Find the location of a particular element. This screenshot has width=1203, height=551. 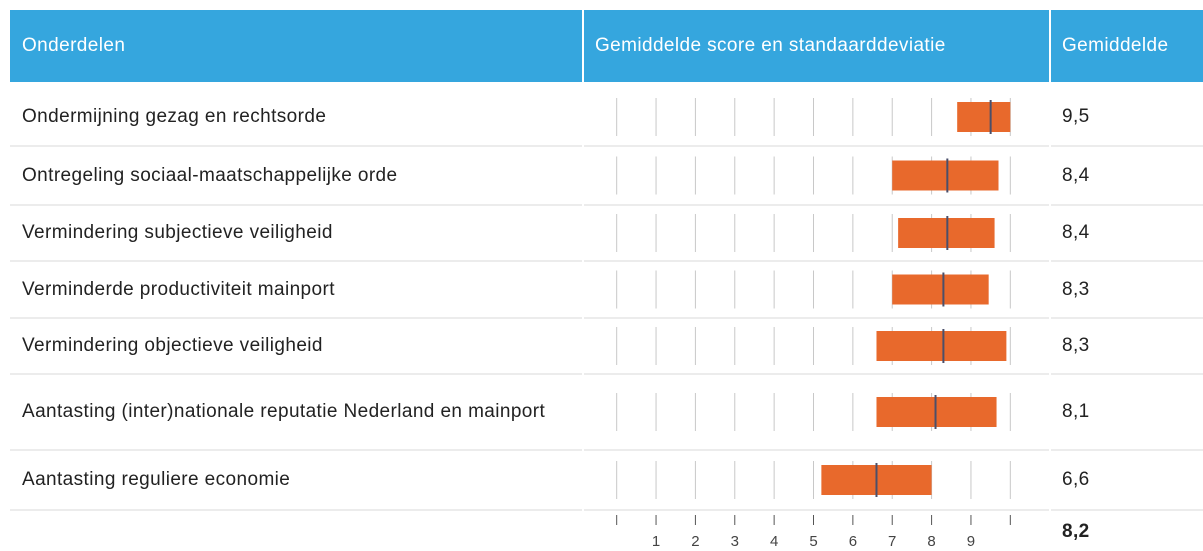

mean-cell: 9,5 is located at coordinates (1076, 116).